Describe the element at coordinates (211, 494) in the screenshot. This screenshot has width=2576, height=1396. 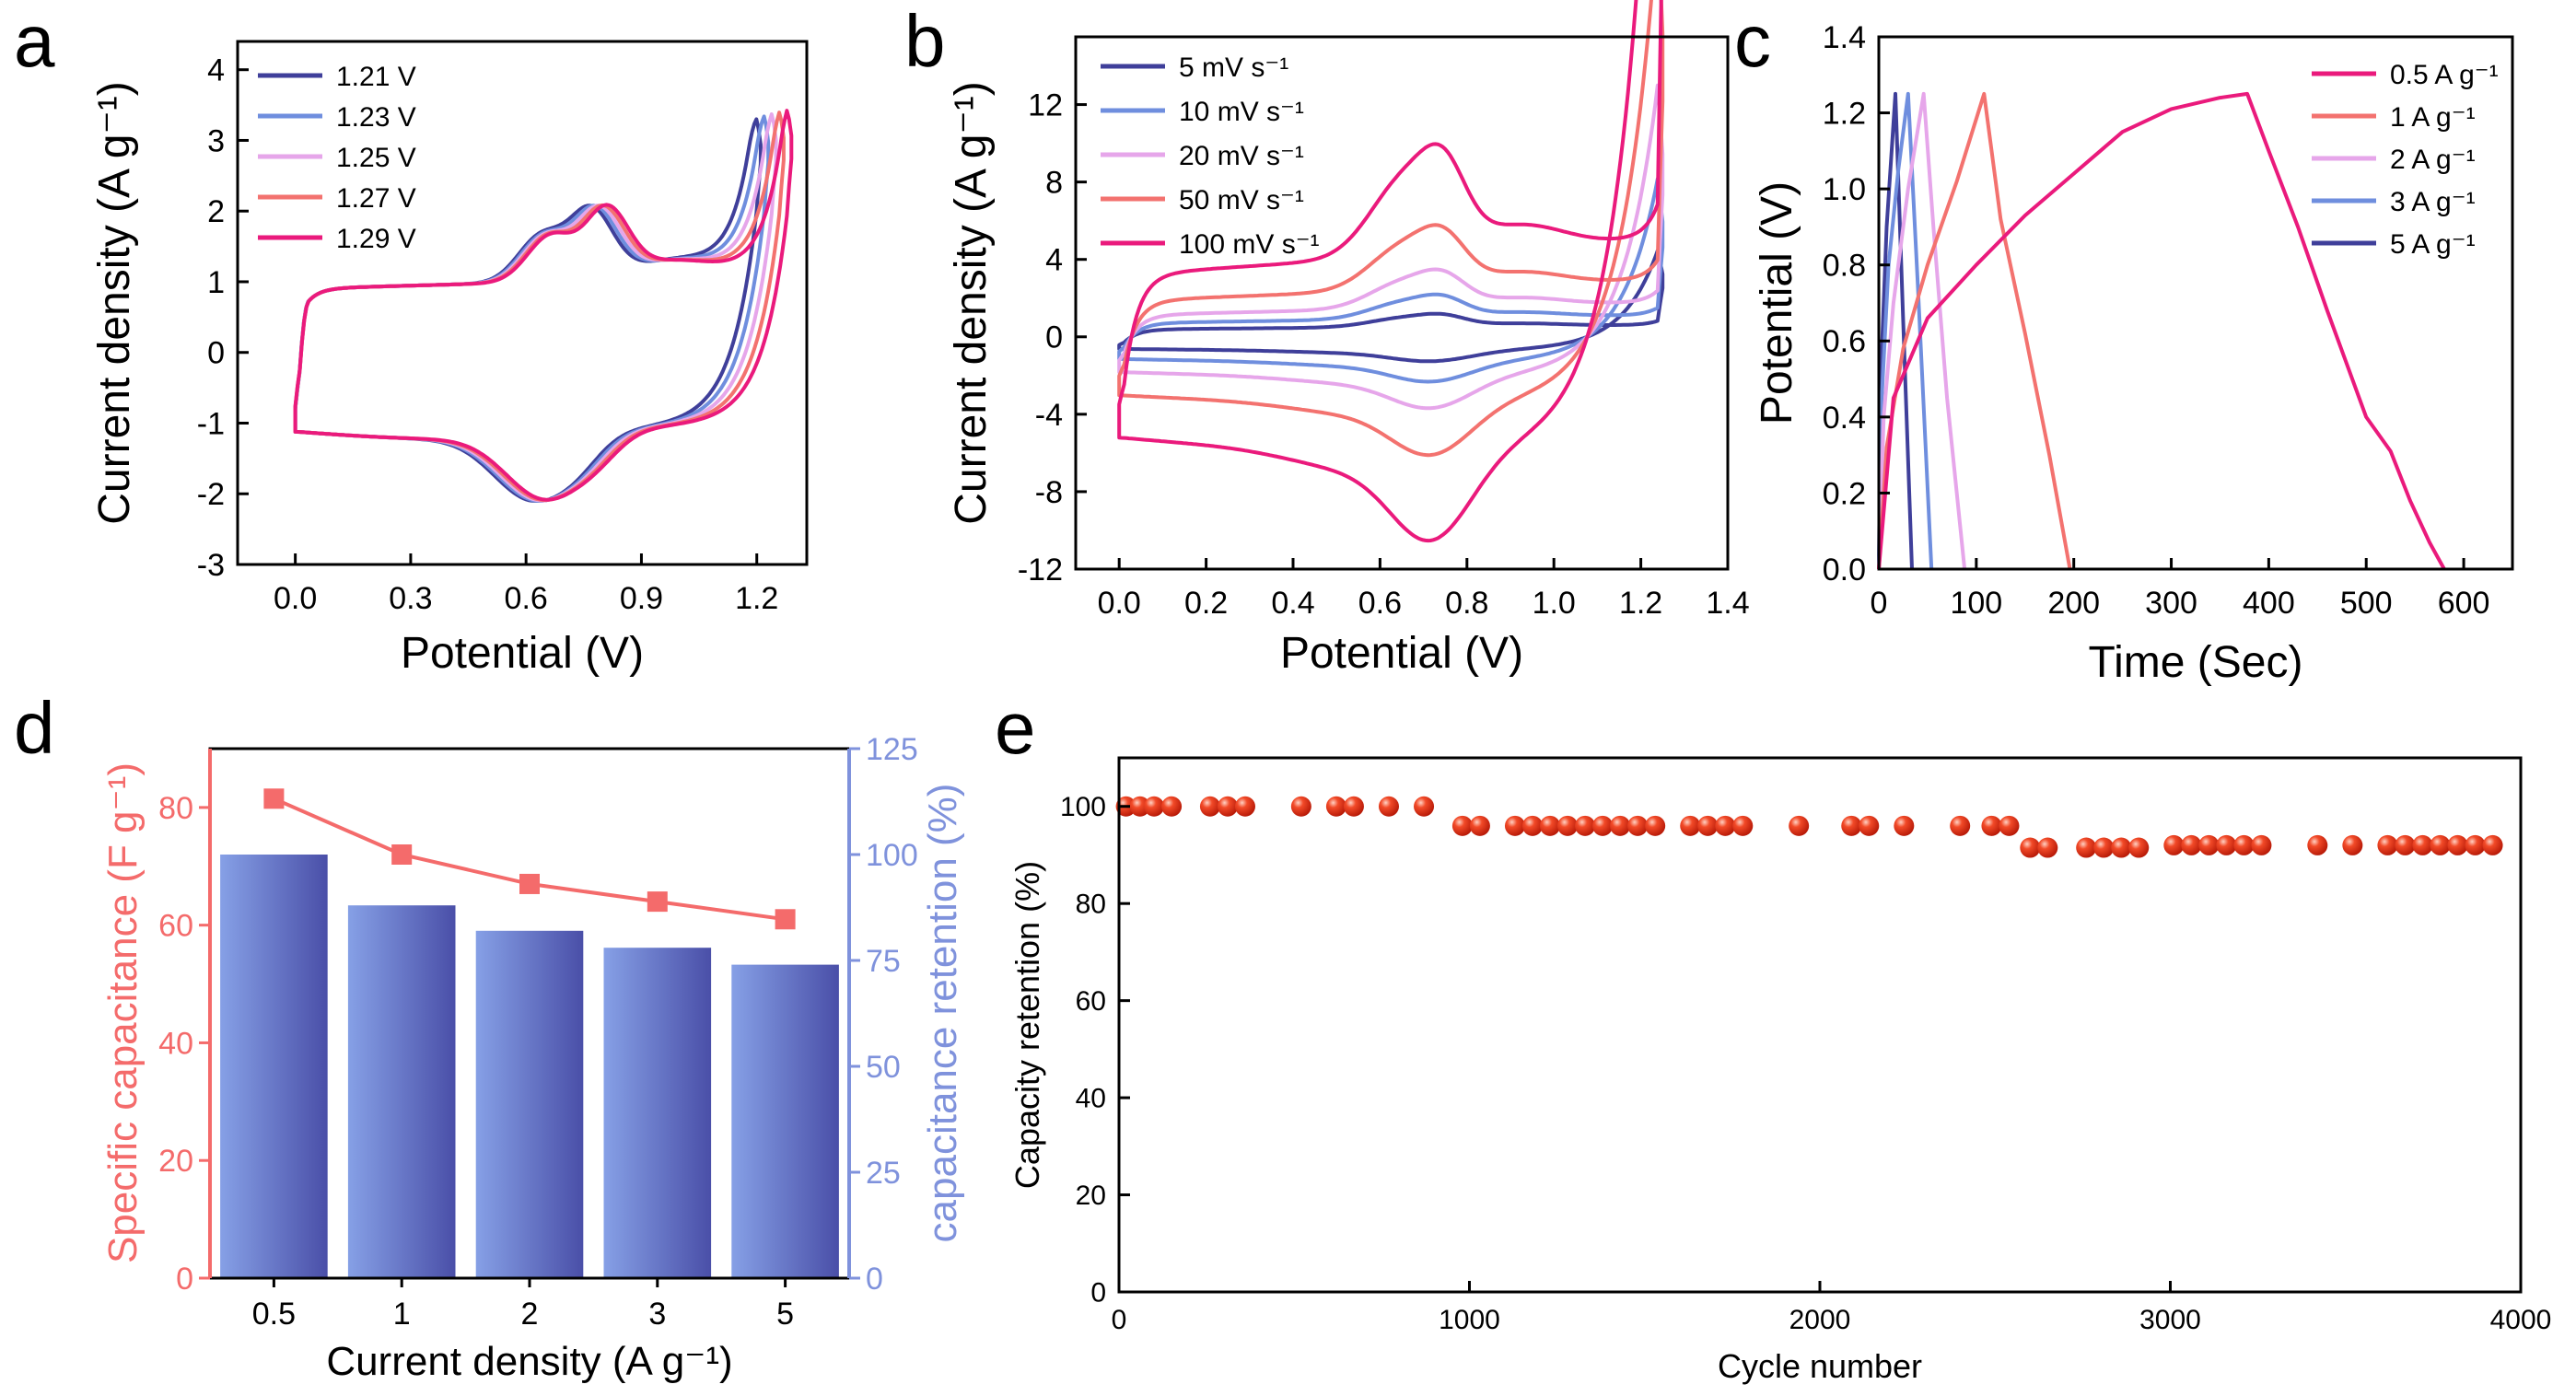
I see `y-tick-label-a: -2` at that location.